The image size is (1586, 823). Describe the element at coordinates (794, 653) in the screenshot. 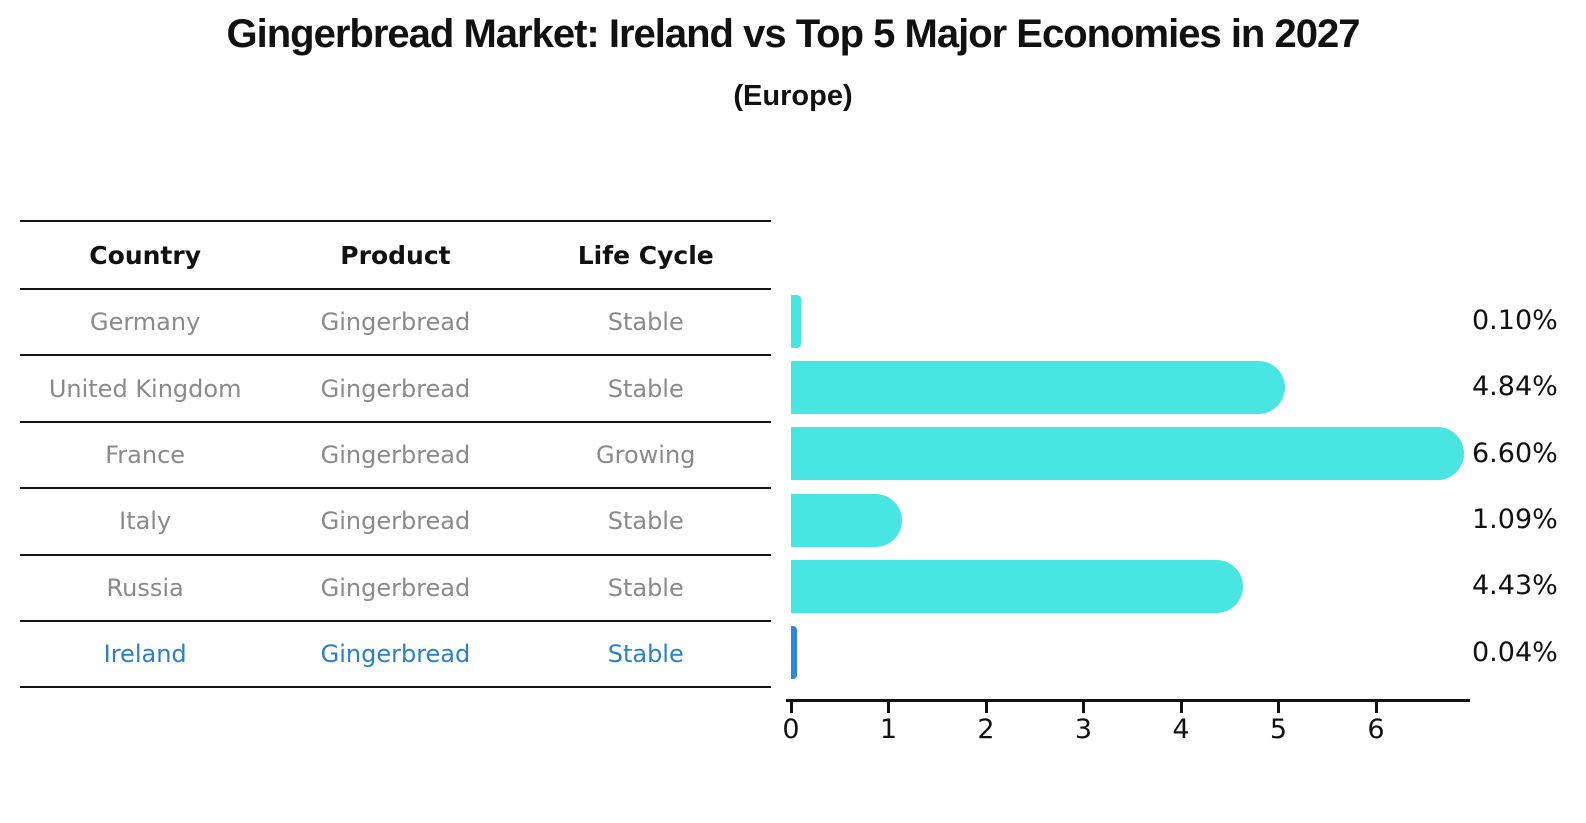

I see `bar-ireland` at that location.